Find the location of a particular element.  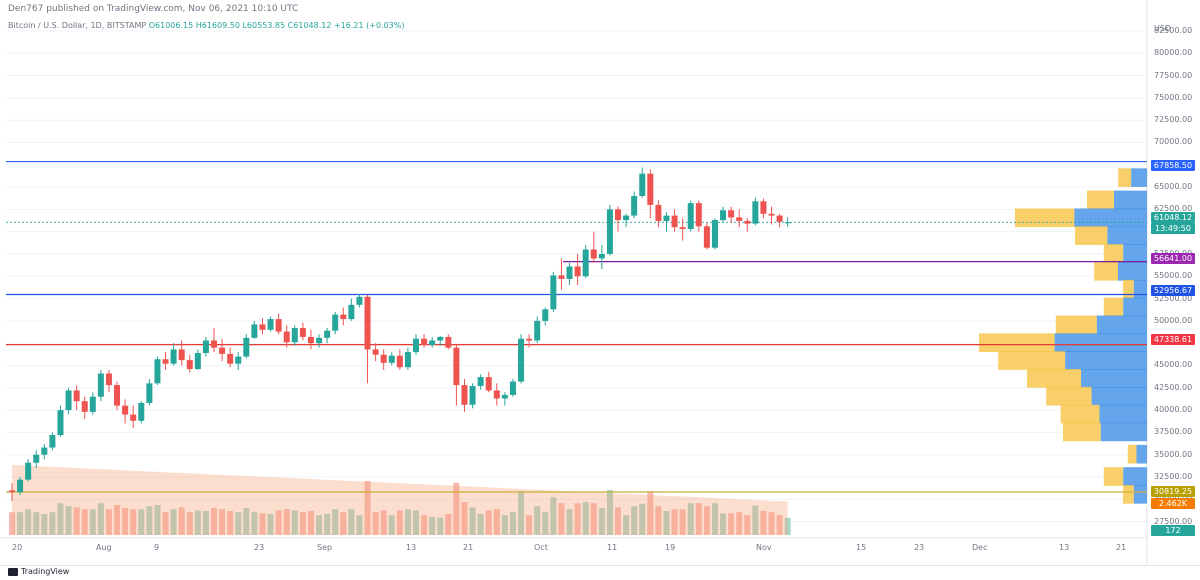

open-value: O61006.15 is located at coordinates (171, 25).